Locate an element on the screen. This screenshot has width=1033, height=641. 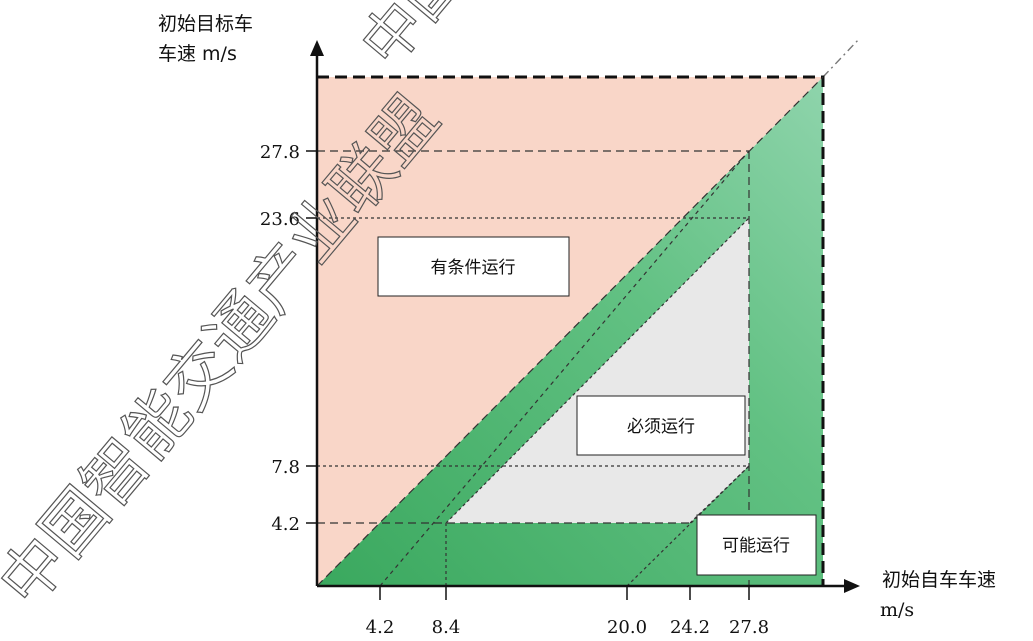
mandatory-label: 必须运行 is located at coordinates (661, 427).